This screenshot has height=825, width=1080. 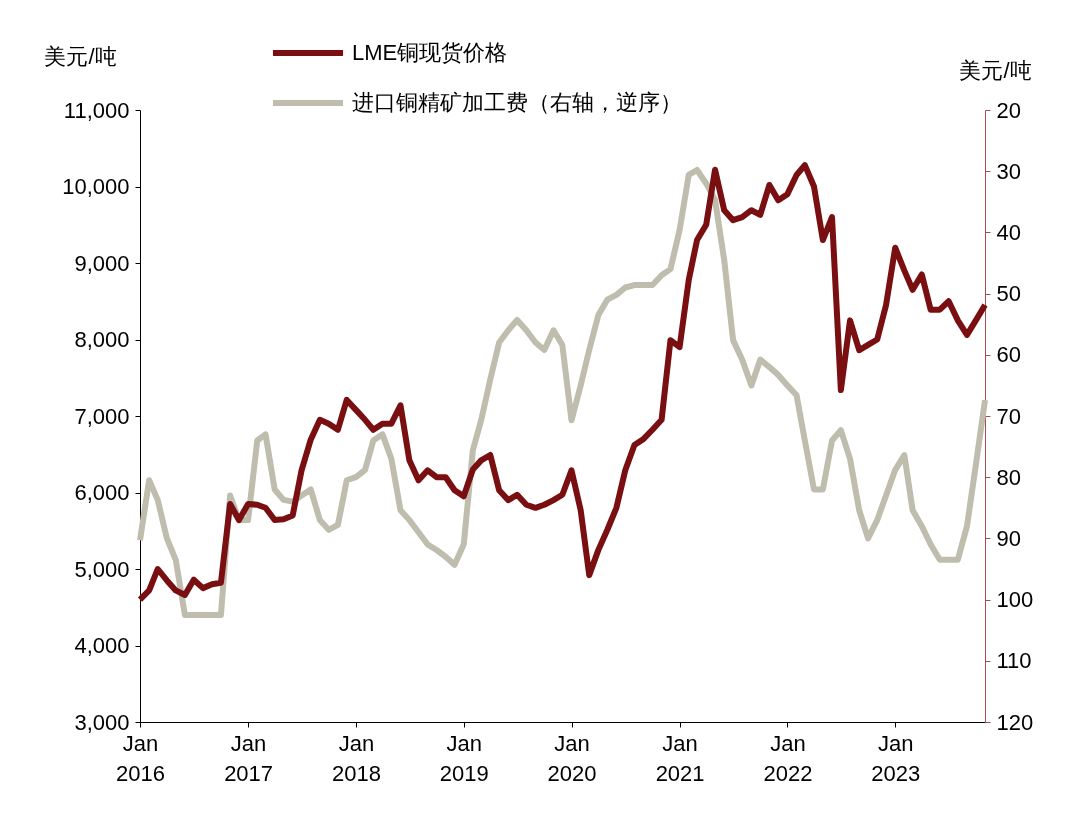 What do you see at coordinates (1015, 600) in the screenshot?
I see `y2-tick-label: 100` at bounding box center [1015, 600].